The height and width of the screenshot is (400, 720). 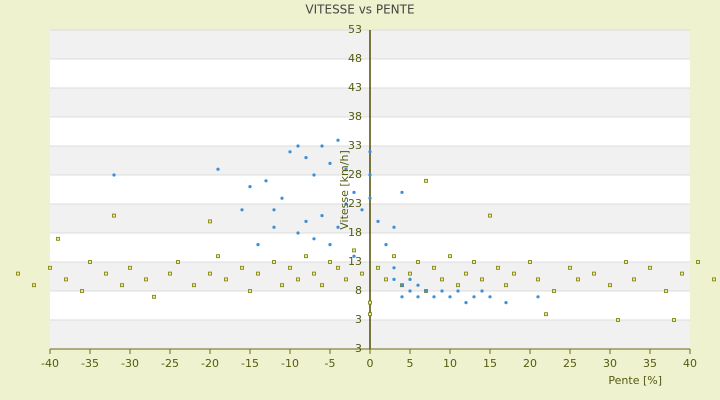 What do you see at coordinates (50, 363) in the screenshot?
I see `x-tick-label: -40` at bounding box center [50, 363].